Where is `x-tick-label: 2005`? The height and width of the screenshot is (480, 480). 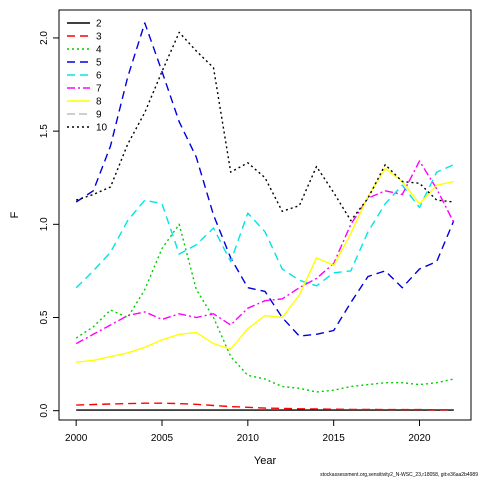 x-tick-label: 2005 is located at coordinates (162, 438).